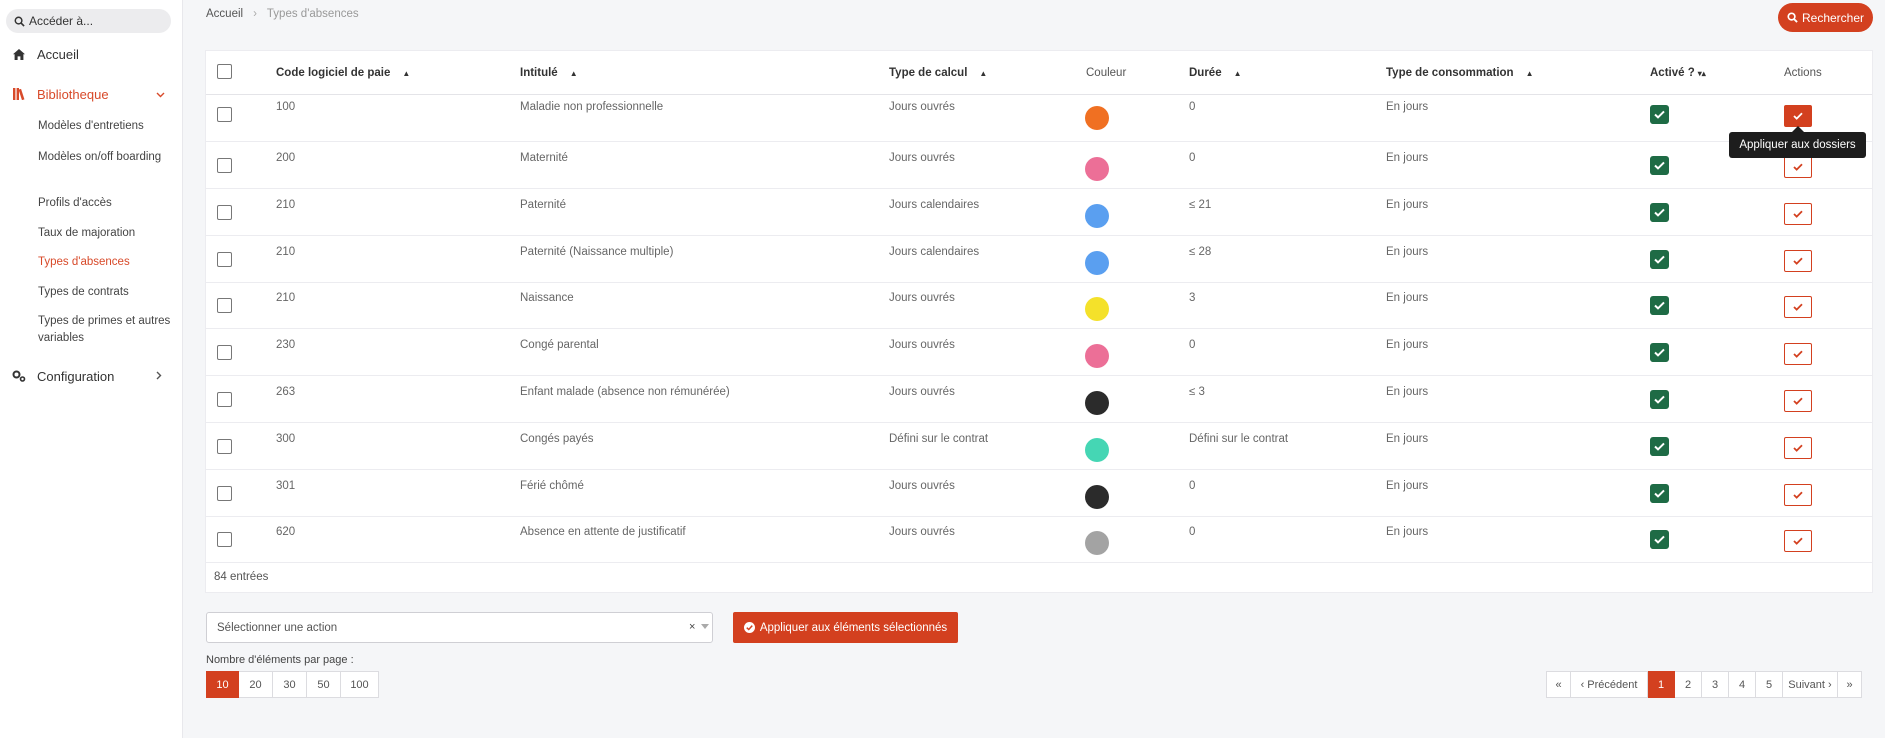  Describe the element at coordinates (1850, 684) in the screenshot. I see `pagination-last: »` at that location.